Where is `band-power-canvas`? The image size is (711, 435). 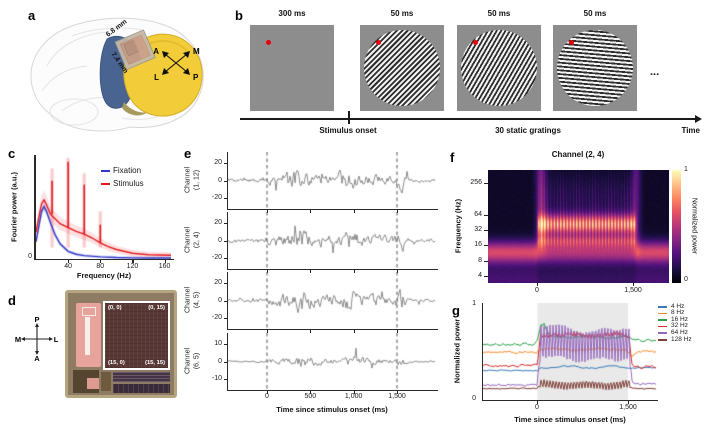
band-power-canvas is located at coordinates (570, 351).